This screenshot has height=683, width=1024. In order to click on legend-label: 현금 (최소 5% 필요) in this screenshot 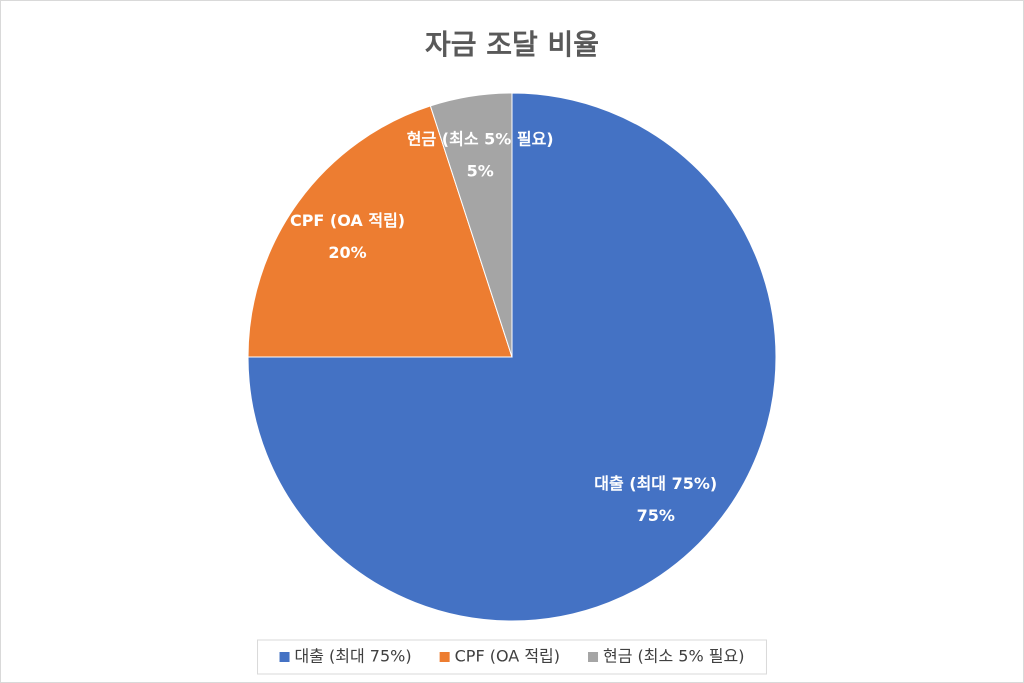, I will do `click(673, 656)`.